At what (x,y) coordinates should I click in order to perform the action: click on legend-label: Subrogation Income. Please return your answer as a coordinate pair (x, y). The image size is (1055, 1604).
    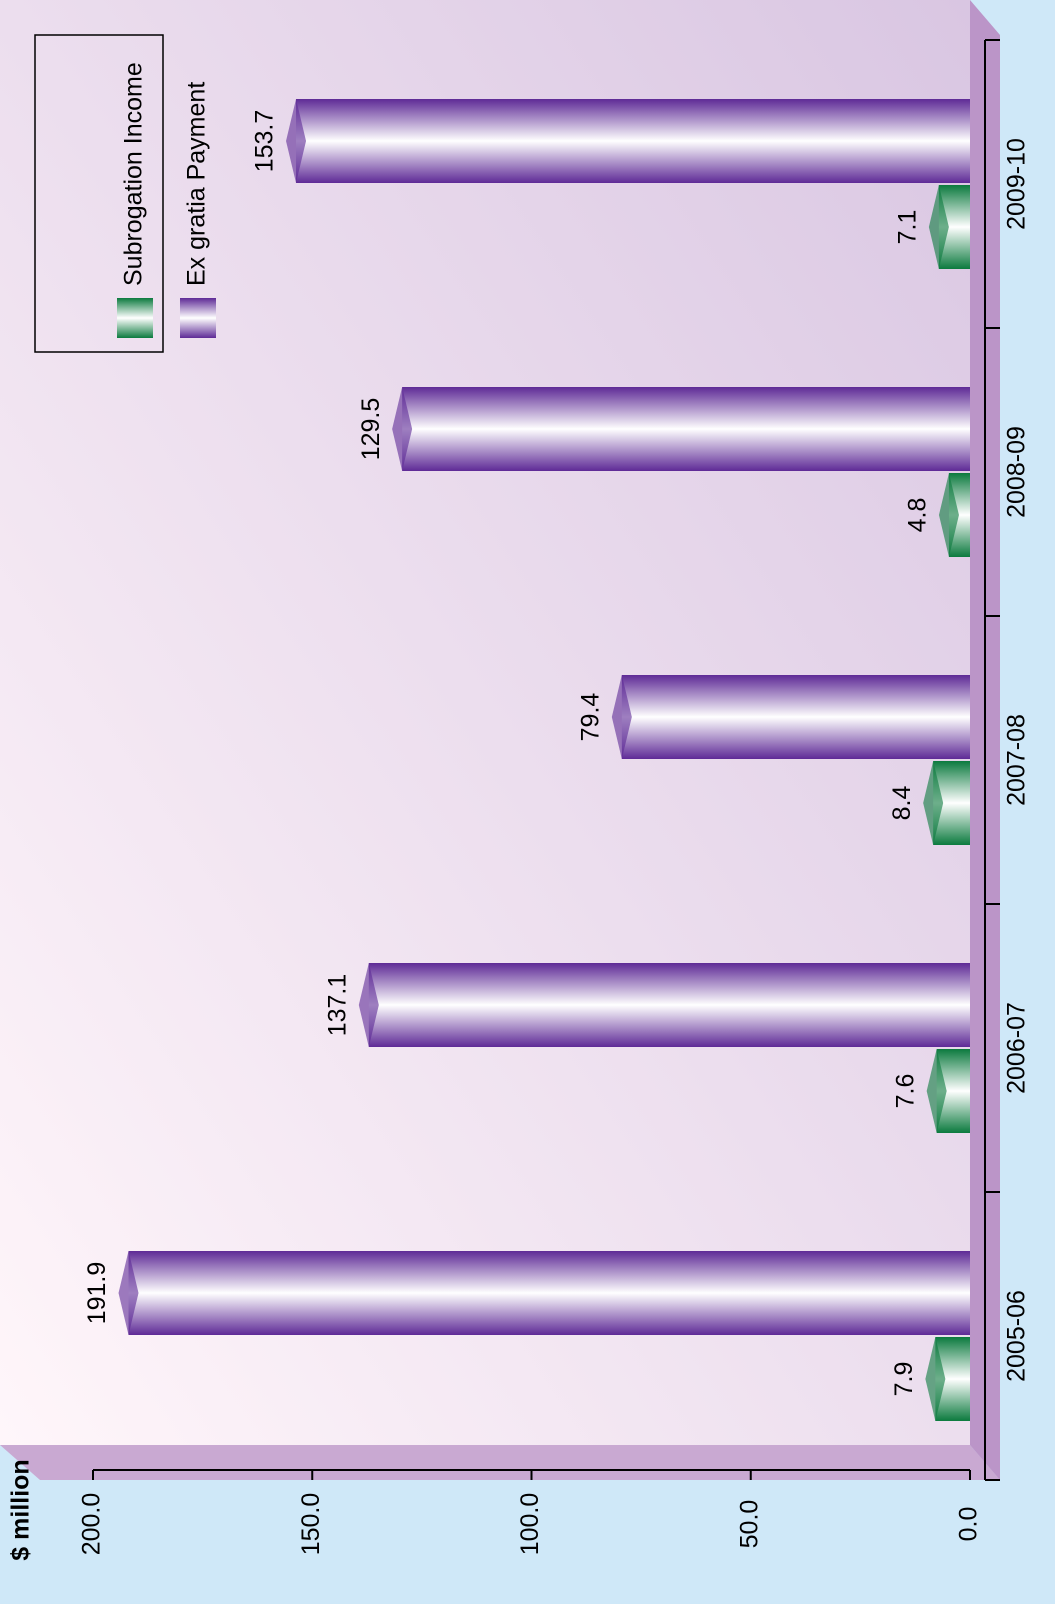
    Looking at the image, I should click on (134, 174).